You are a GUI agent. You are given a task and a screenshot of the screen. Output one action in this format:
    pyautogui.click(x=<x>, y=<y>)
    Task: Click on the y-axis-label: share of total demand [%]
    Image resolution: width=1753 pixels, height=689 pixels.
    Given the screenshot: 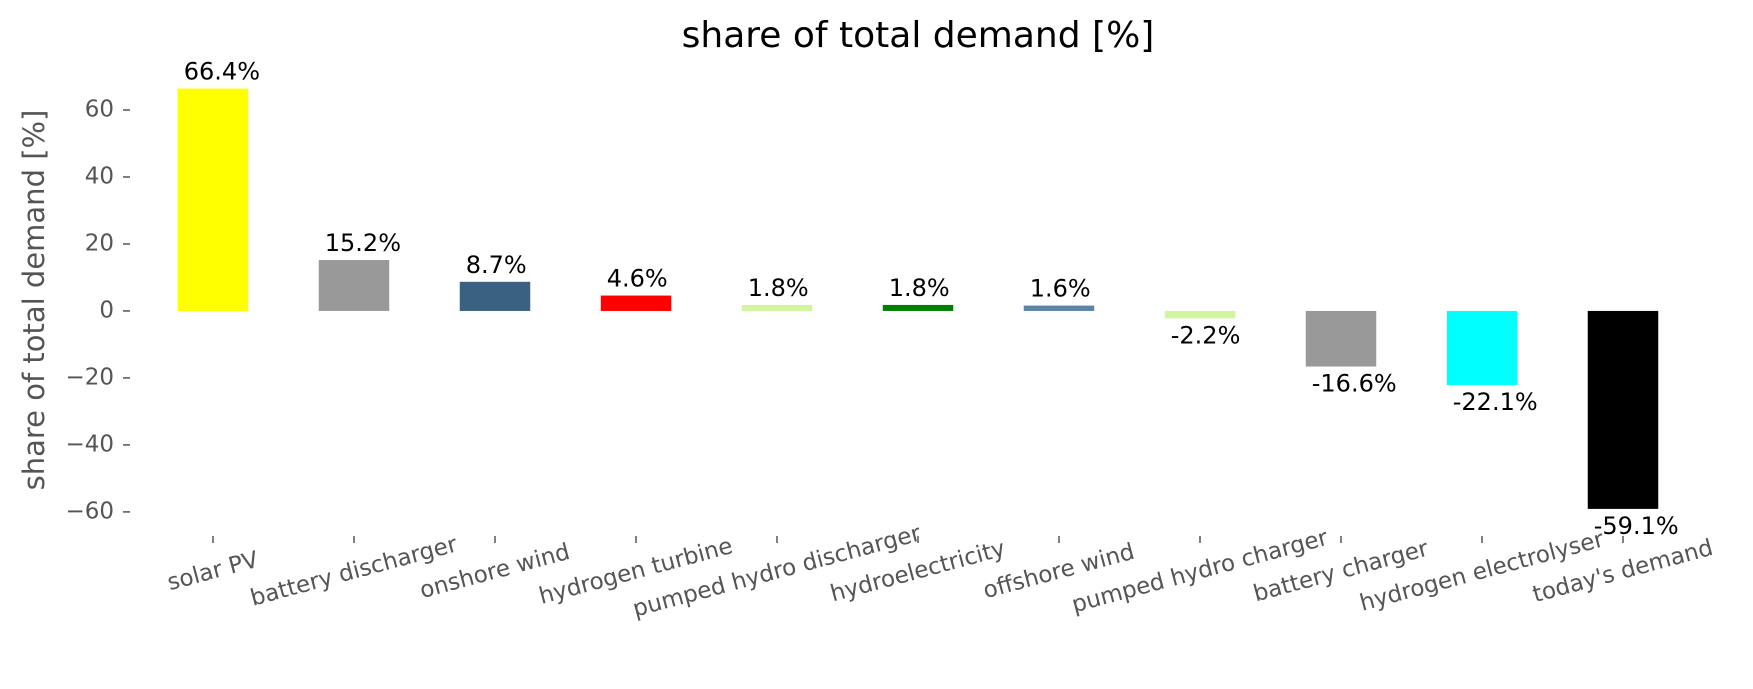 What is the action you would take?
    pyautogui.click(x=34, y=300)
    